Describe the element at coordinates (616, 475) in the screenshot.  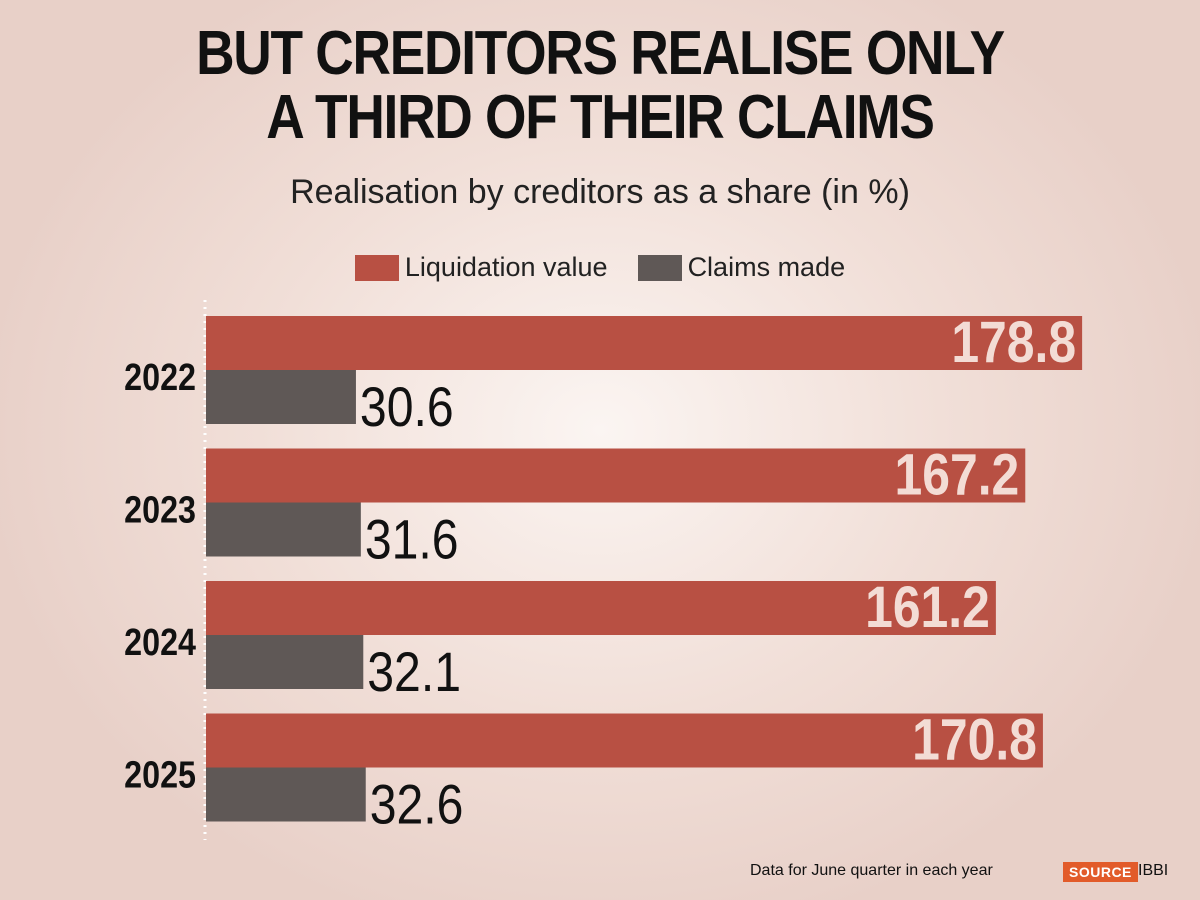
I see `bar-liquidation-2023` at that location.